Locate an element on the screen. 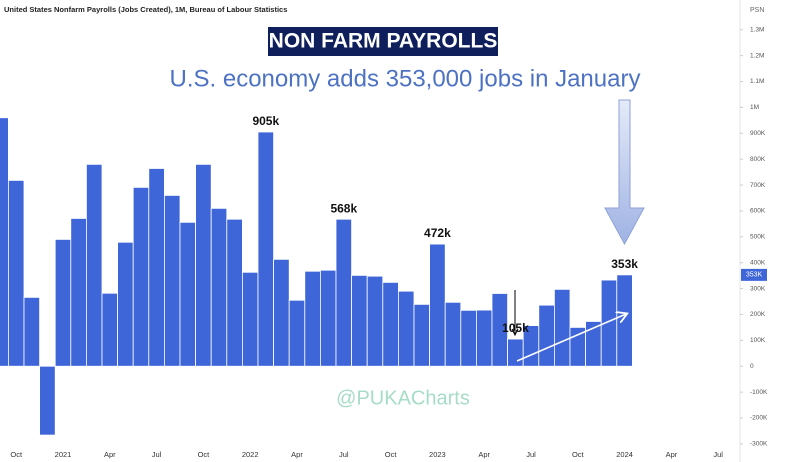 The width and height of the screenshot is (785, 462). y-tick-label: 500K is located at coordinates (758, 237).